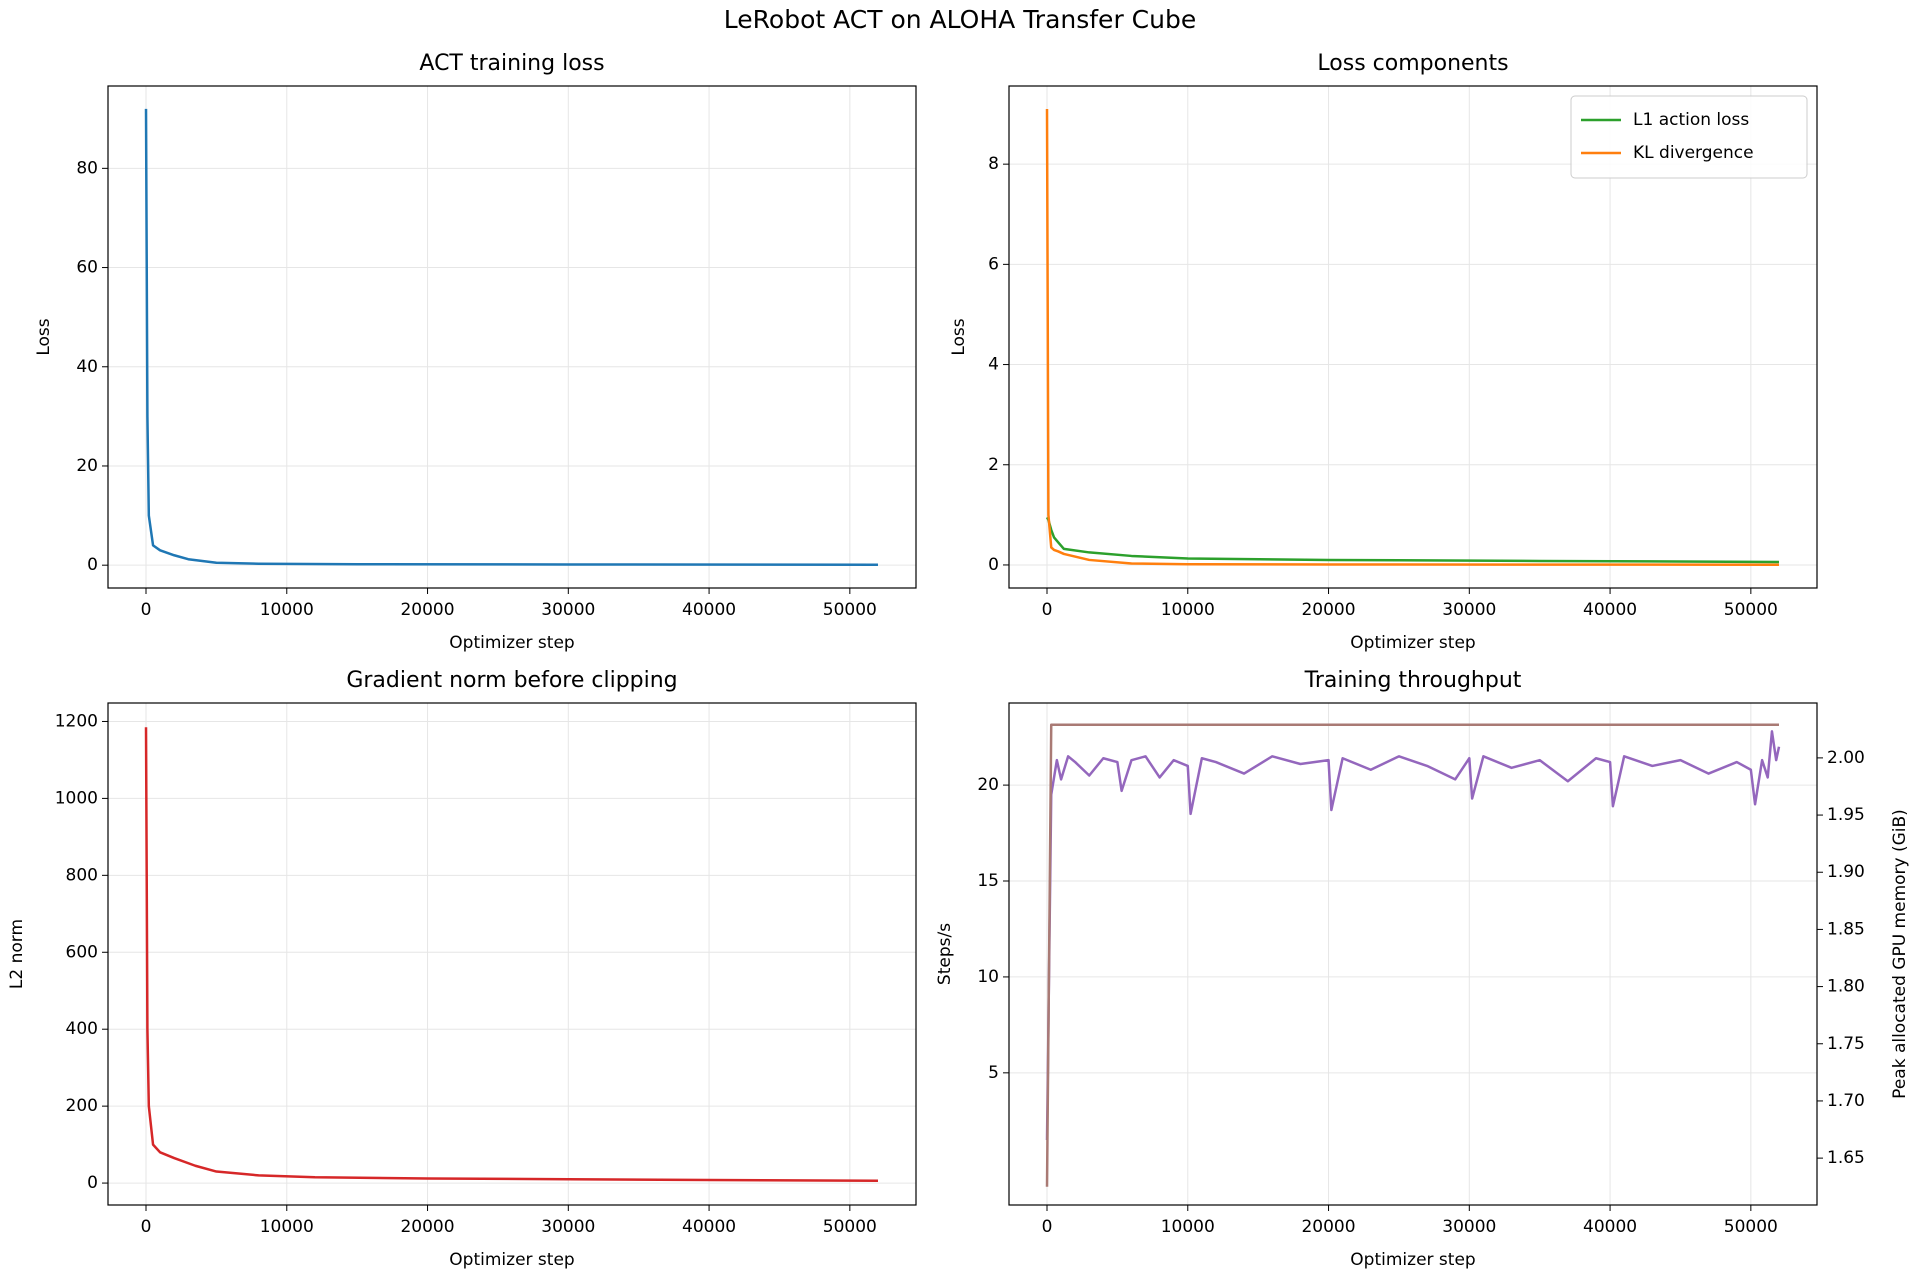 Image resolution: width=1920 pixels, height=1280 pixels. Describe the element at coordinates (1689, 137) in the screenshot. I see `legend-box` at that location.